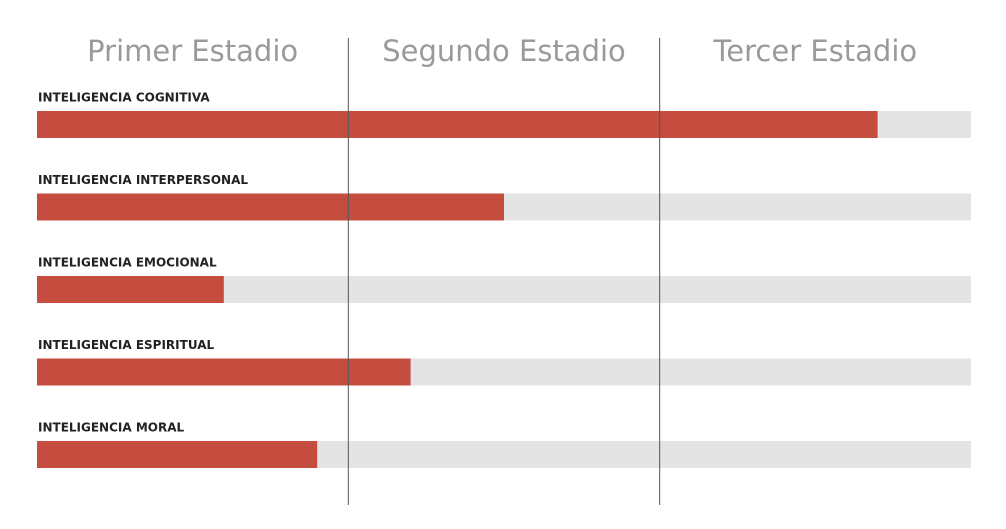 The height and width of the screenshot is (529, 1006). What do you see at coordinates (126, 345) in the screenshot?
I see `category-label: INTELIGENCIA ESPIRITUAL` at bounding box center [126, 345].